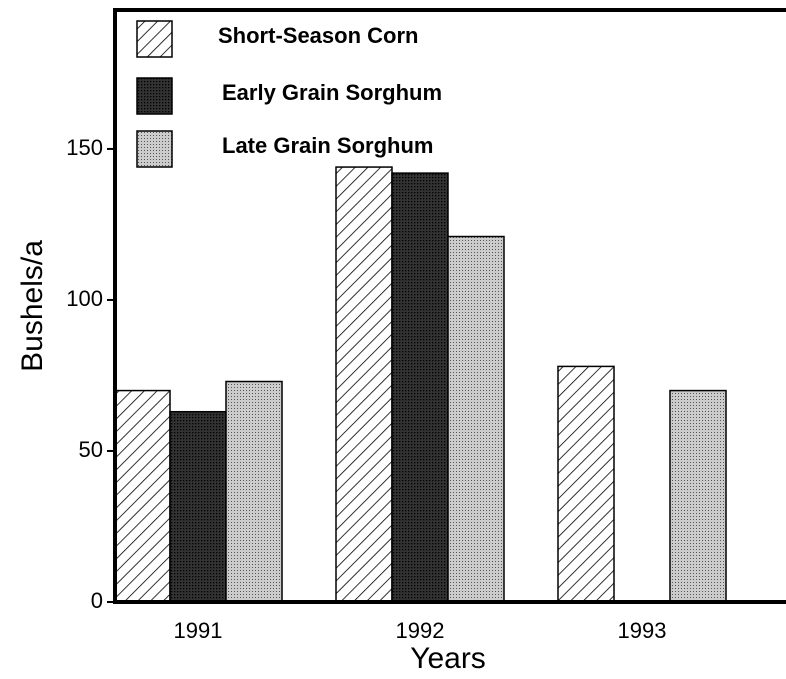 Image resolution: width=786 pixels, height=679 pixels. I want to click on y-axis-label: Bushels/a, so click(32, 306).